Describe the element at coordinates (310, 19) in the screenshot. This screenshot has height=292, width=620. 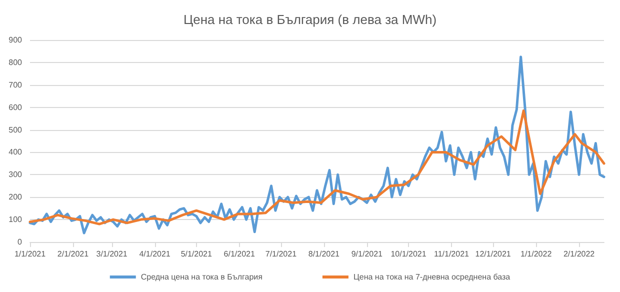
I see `chart-title: Цена на тока в България (в лева за MWh)` at that location.